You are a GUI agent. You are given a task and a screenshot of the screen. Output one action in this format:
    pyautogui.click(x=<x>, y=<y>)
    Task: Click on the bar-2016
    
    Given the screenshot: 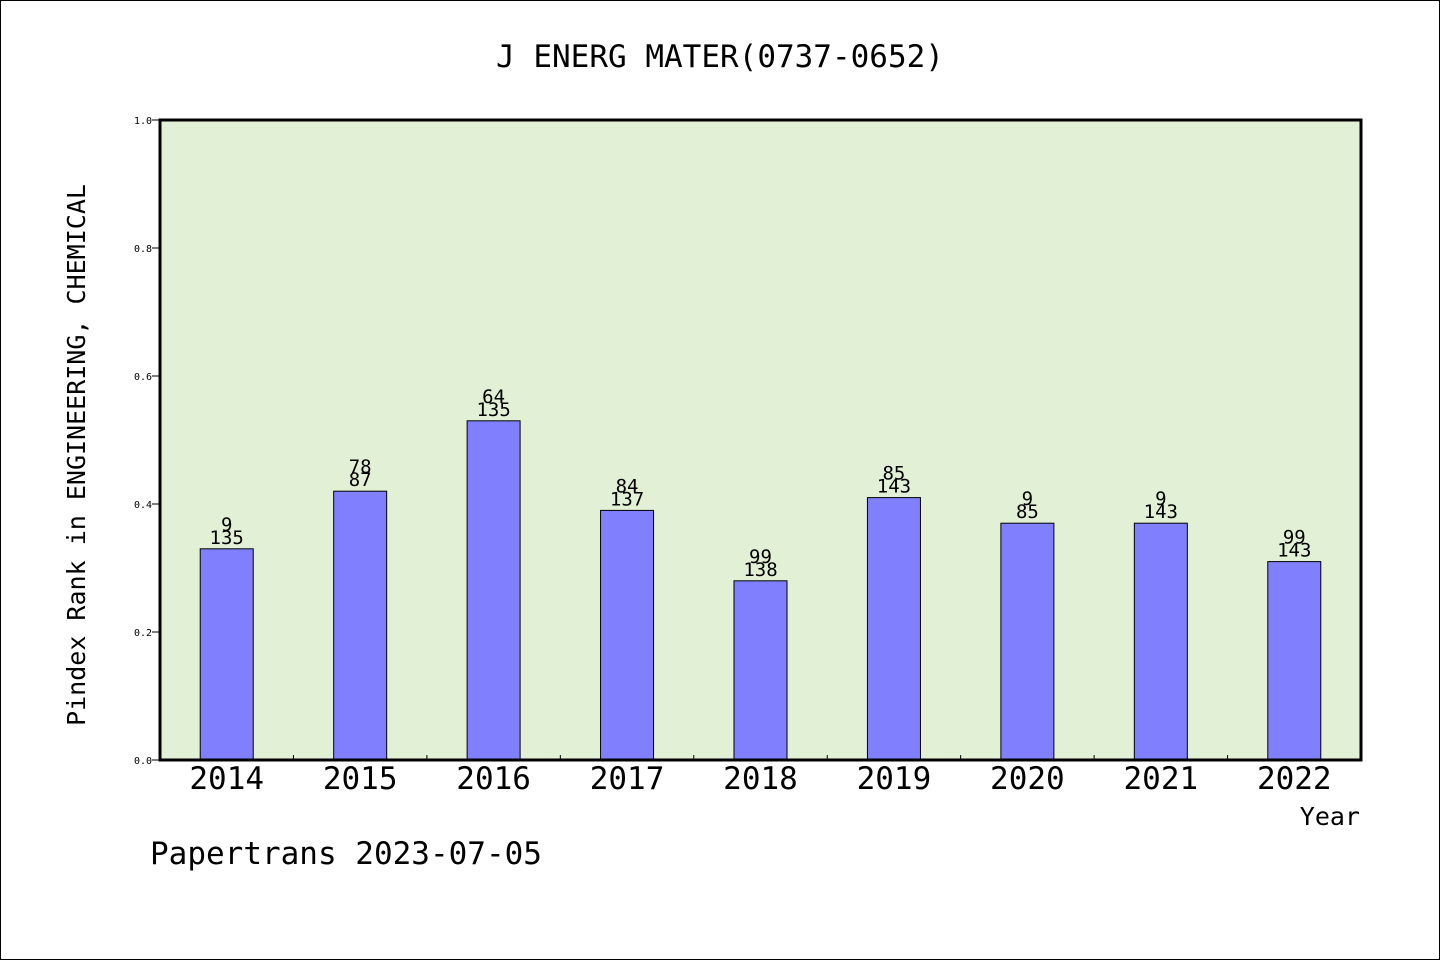 What is the action you would take?
    pyautogui.click(x=493, y=590)
    